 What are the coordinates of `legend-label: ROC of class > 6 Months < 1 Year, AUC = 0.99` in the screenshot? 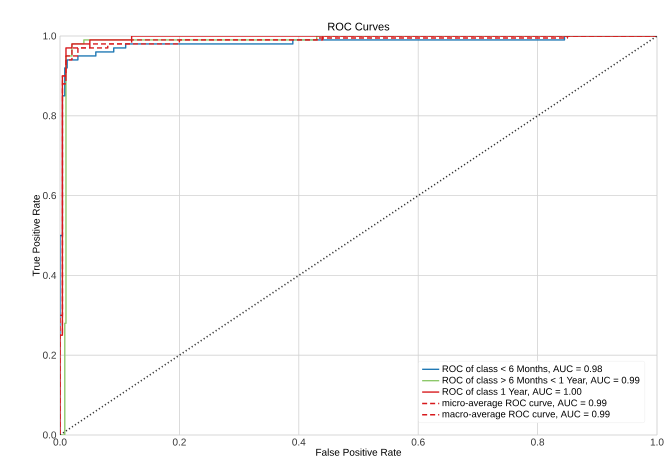 It's located at (541, 380).